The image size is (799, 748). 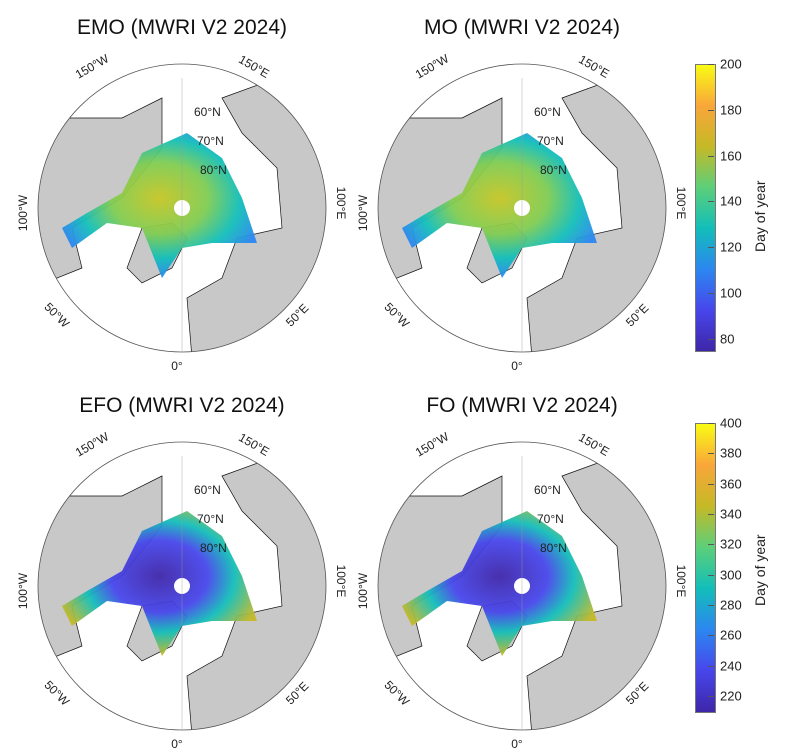 I want to click on panel-title: FO (MWRI V2 2024), so click(x=522, y=405).